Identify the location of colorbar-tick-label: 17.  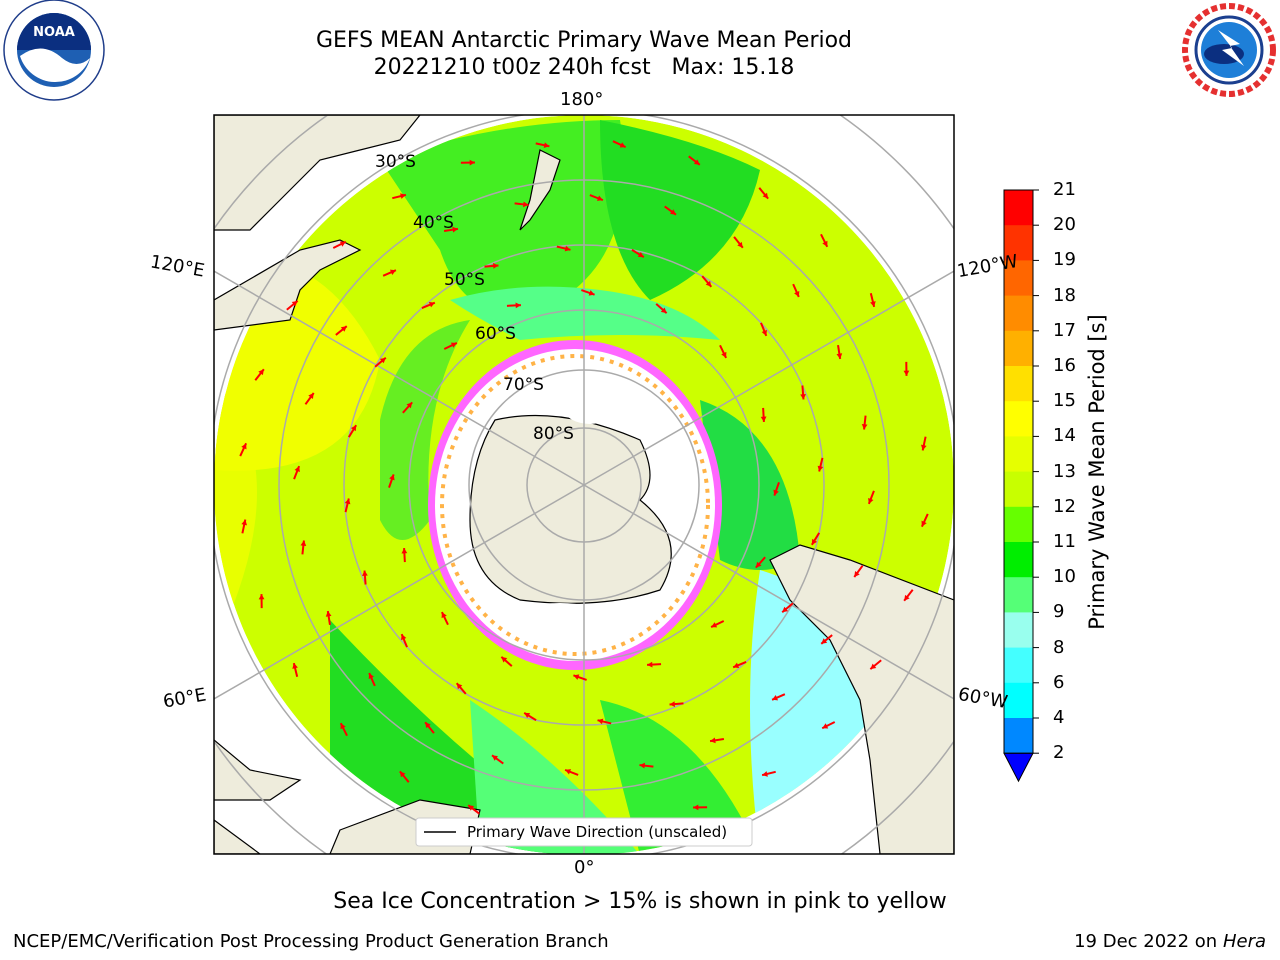
(1064, 330).